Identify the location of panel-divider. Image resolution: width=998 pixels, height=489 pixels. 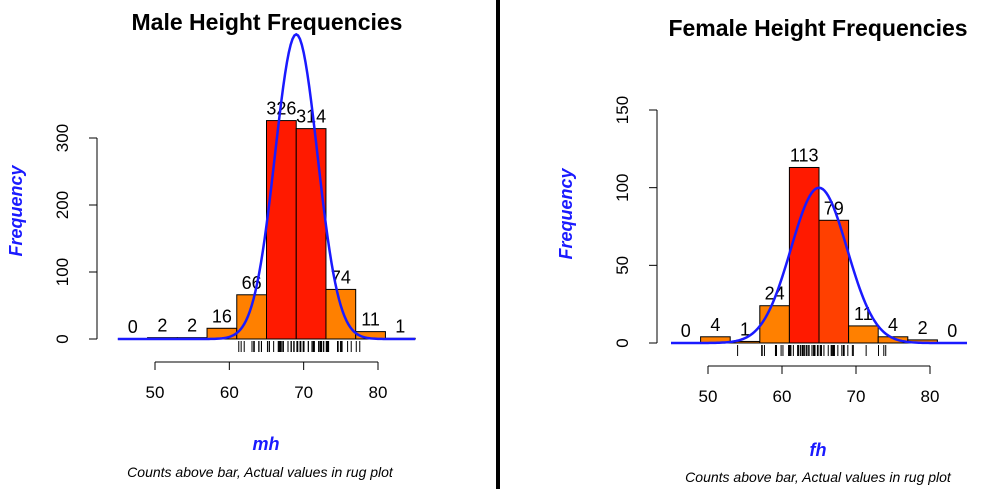
(498, 244).